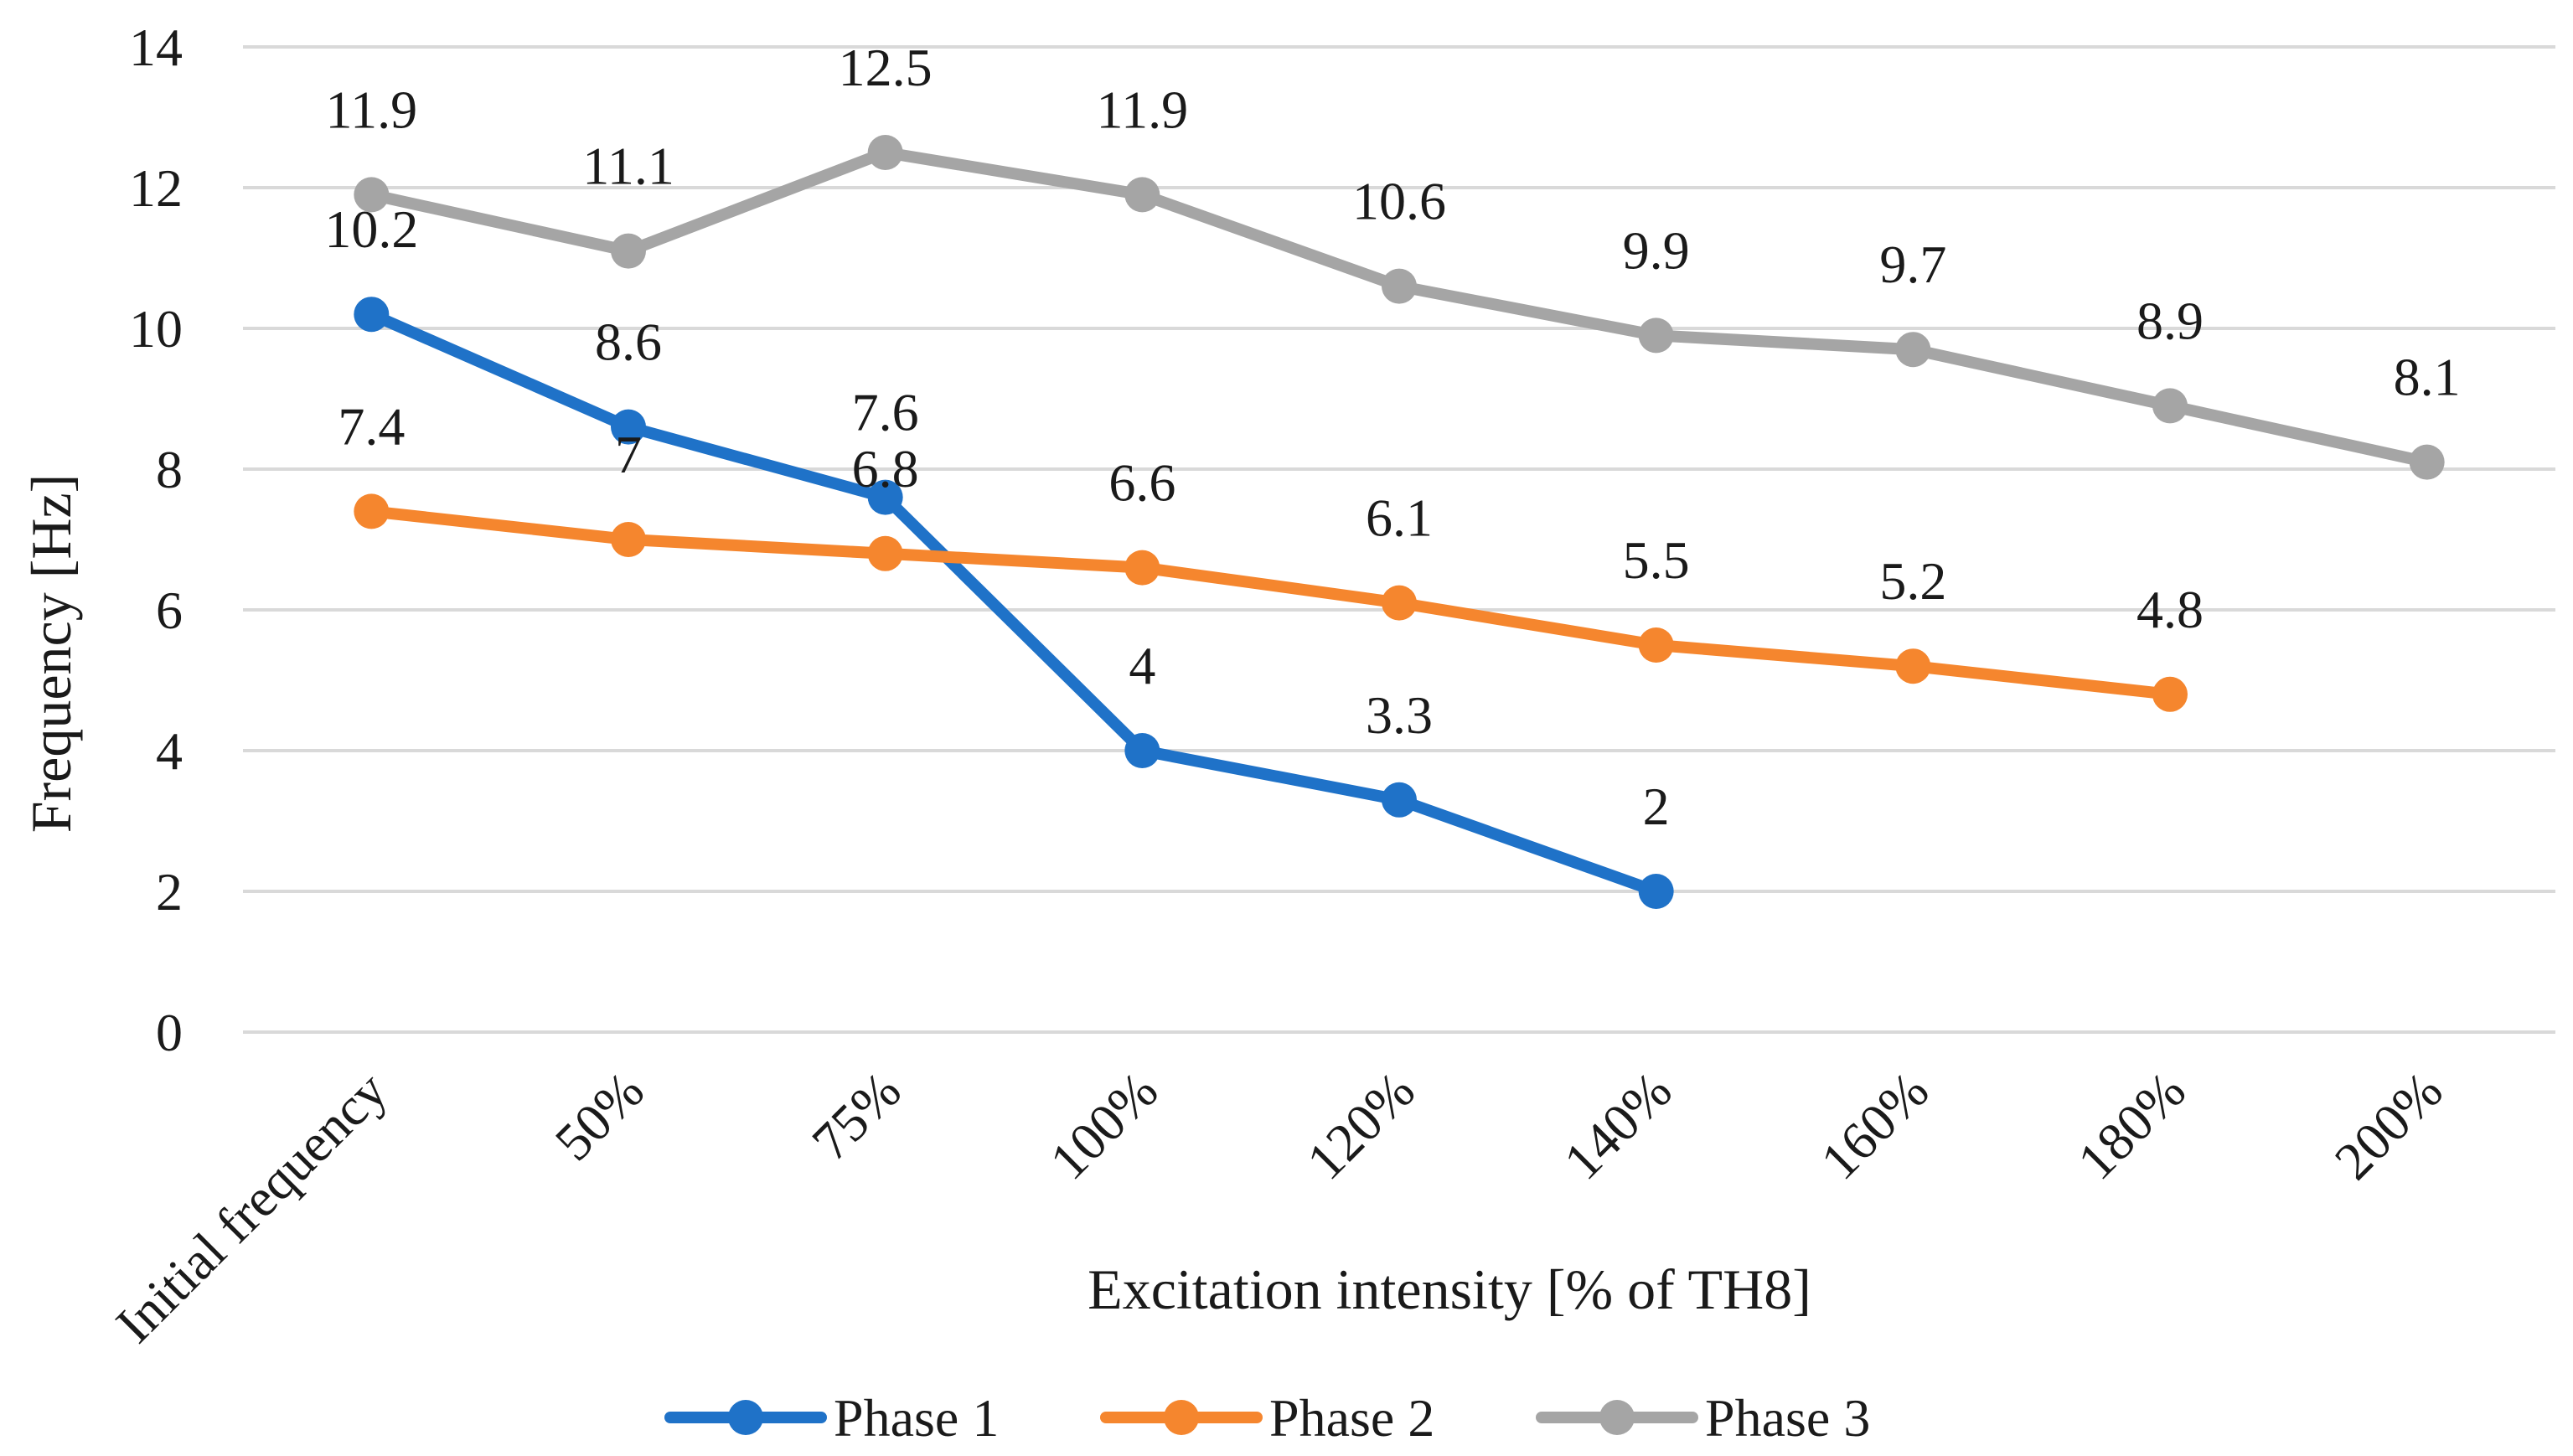 The width and height of the screenshot is (2573, 1456). I want to click on data-label-phase-3: 11.1, so click(628, 166).